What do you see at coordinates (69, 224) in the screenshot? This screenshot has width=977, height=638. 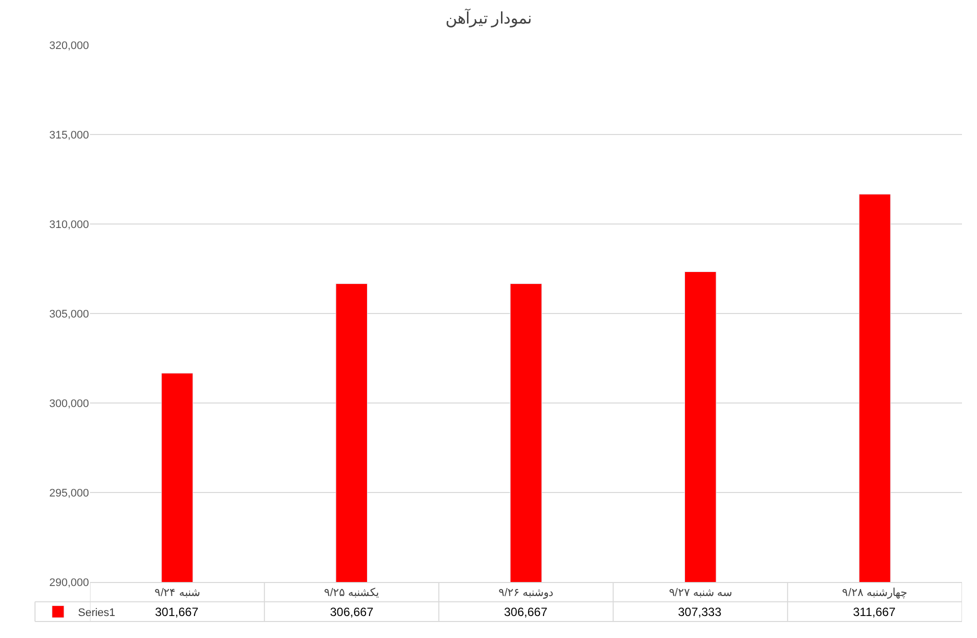 I see `y-tick-label: 310,000` at bounding box center [69, 224].